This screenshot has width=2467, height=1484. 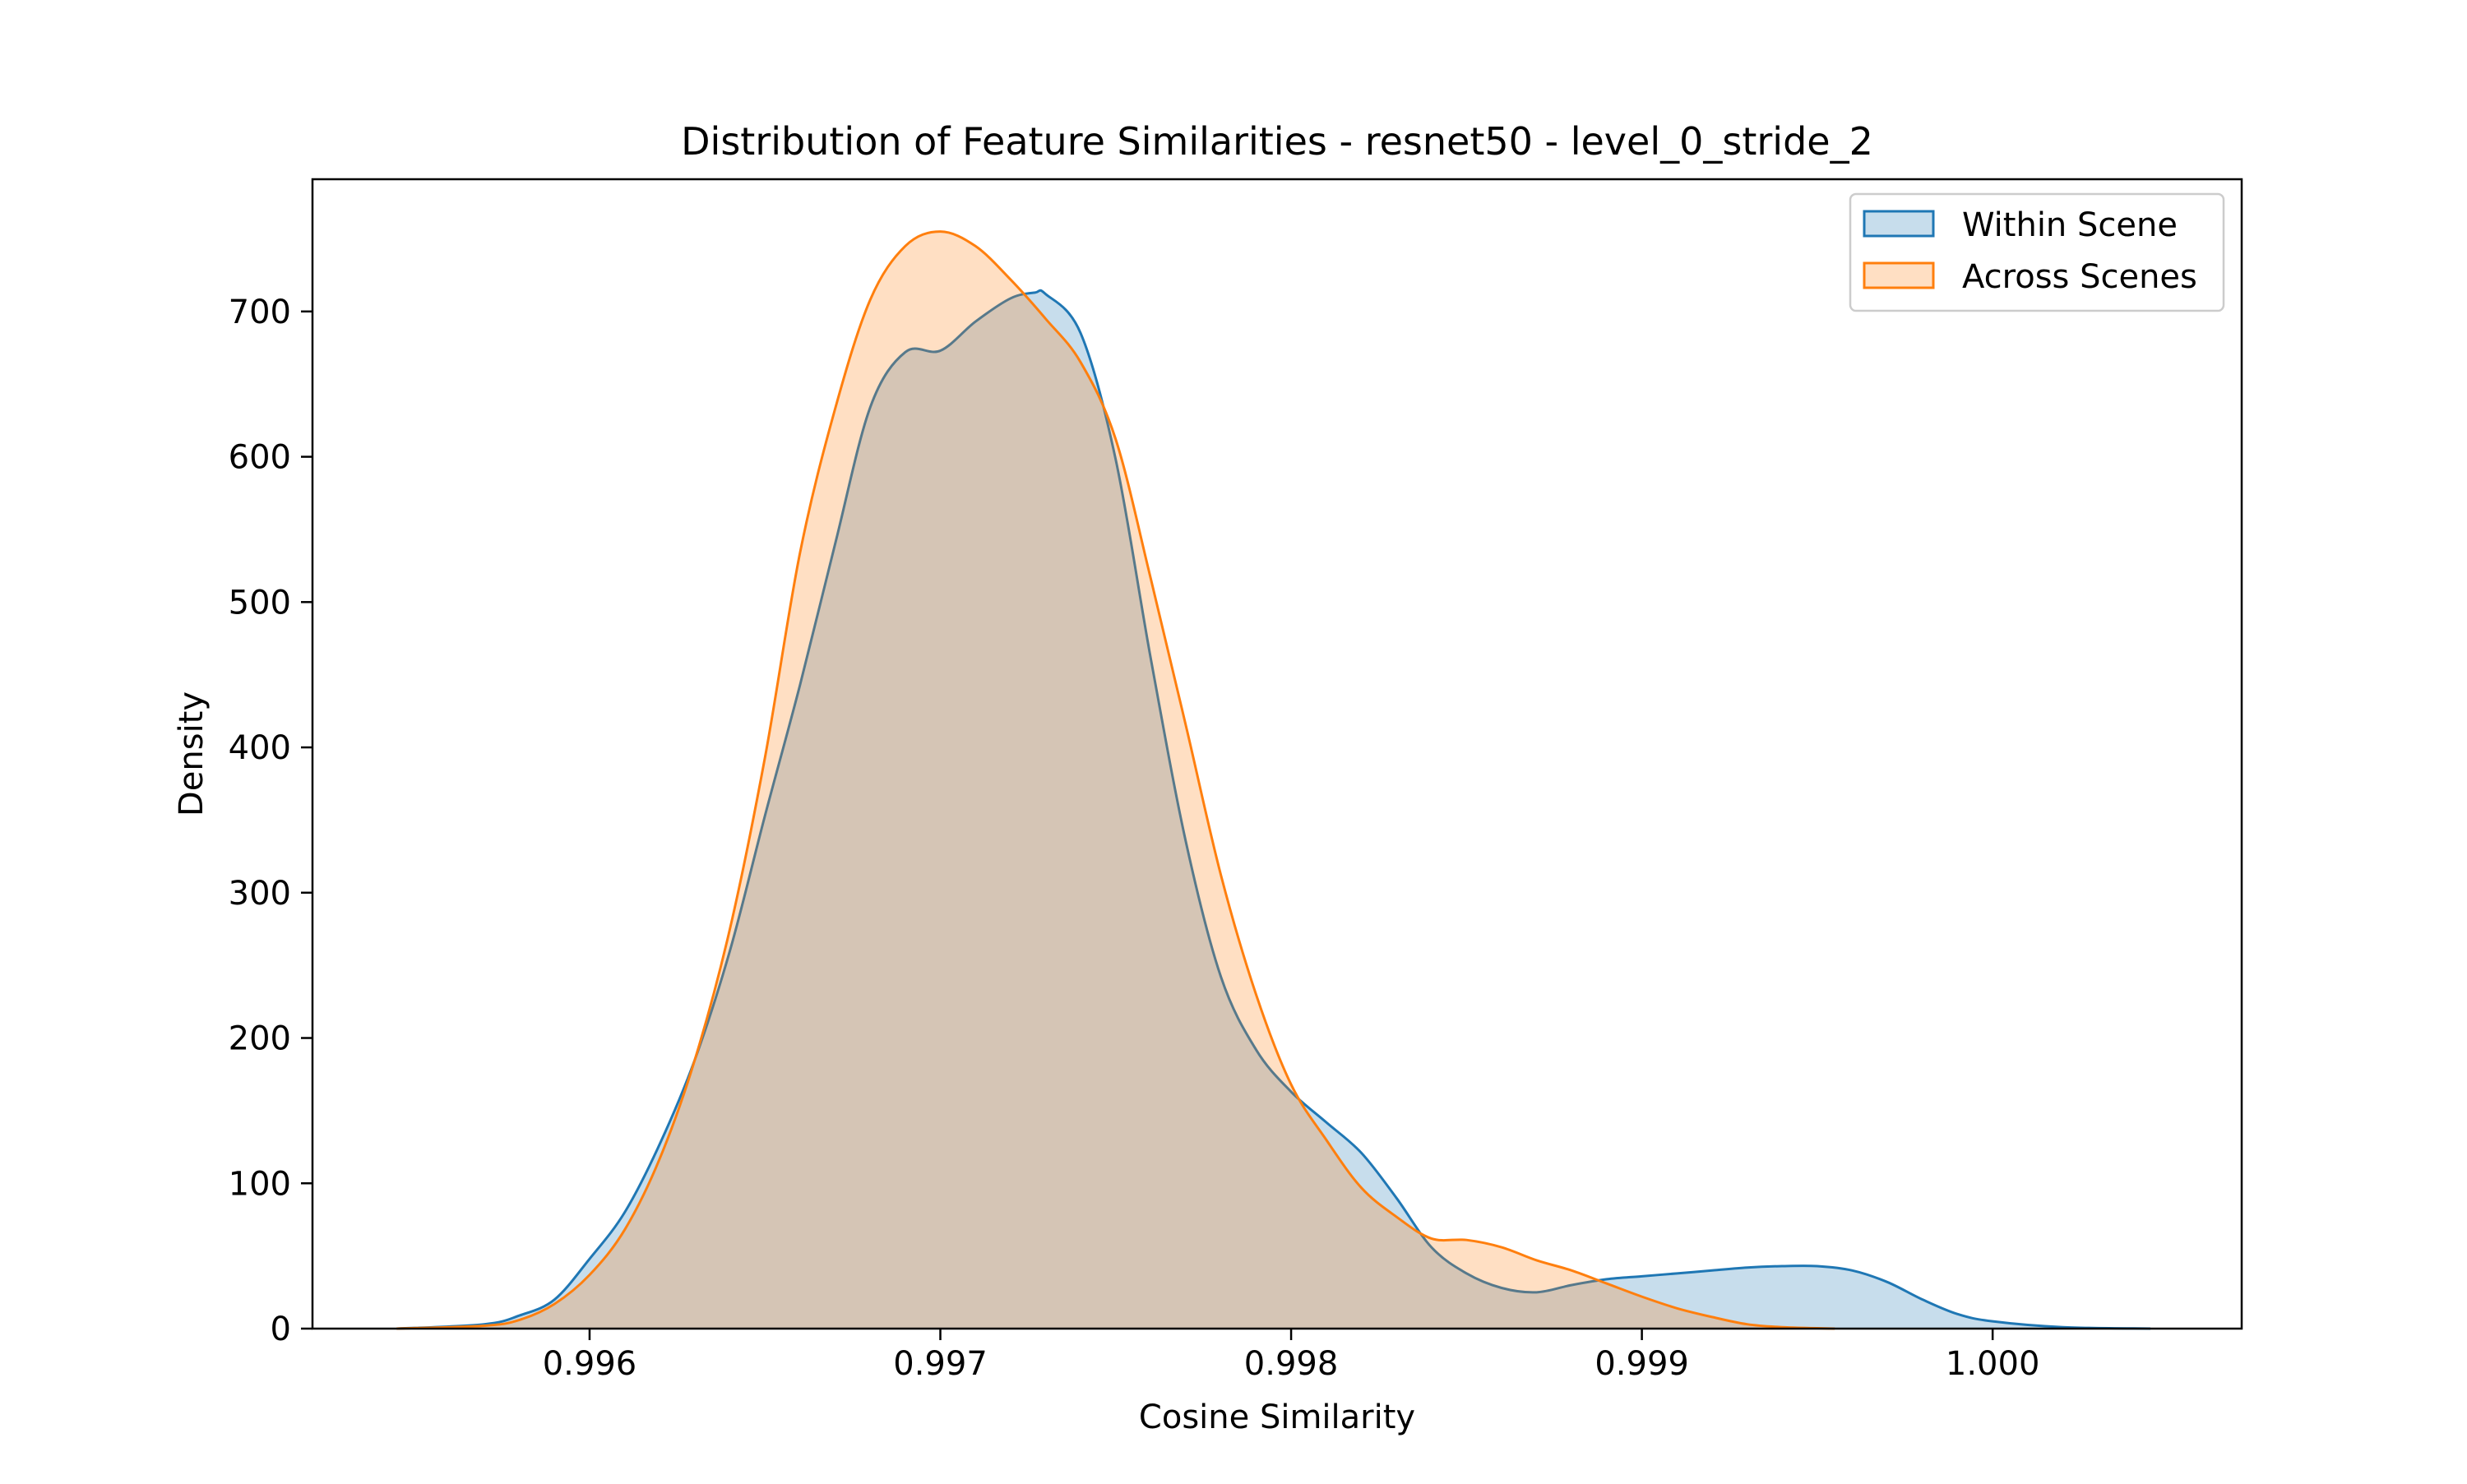 I want to click on x-tick-label: 1.000, so click(x=1993, y=1364).